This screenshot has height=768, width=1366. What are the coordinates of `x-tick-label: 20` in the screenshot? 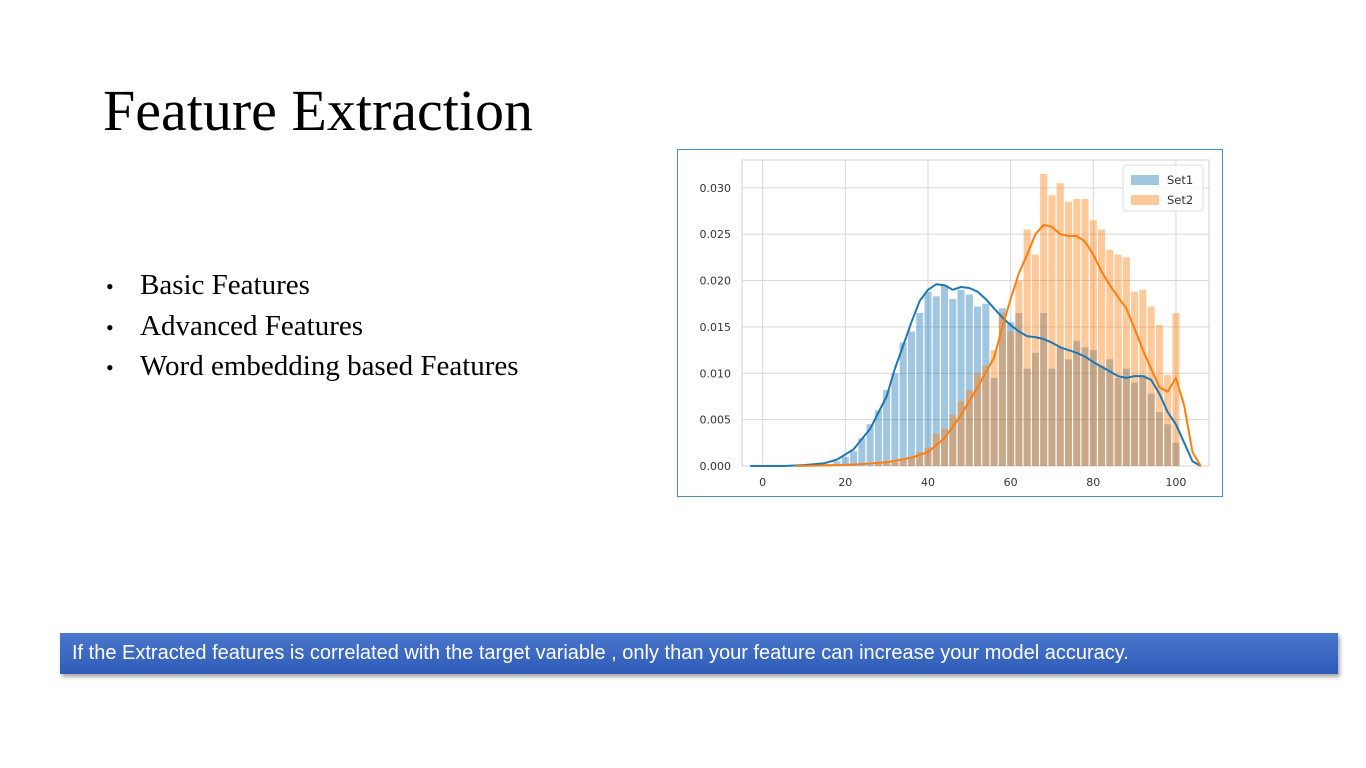 It's located at (845, 482).